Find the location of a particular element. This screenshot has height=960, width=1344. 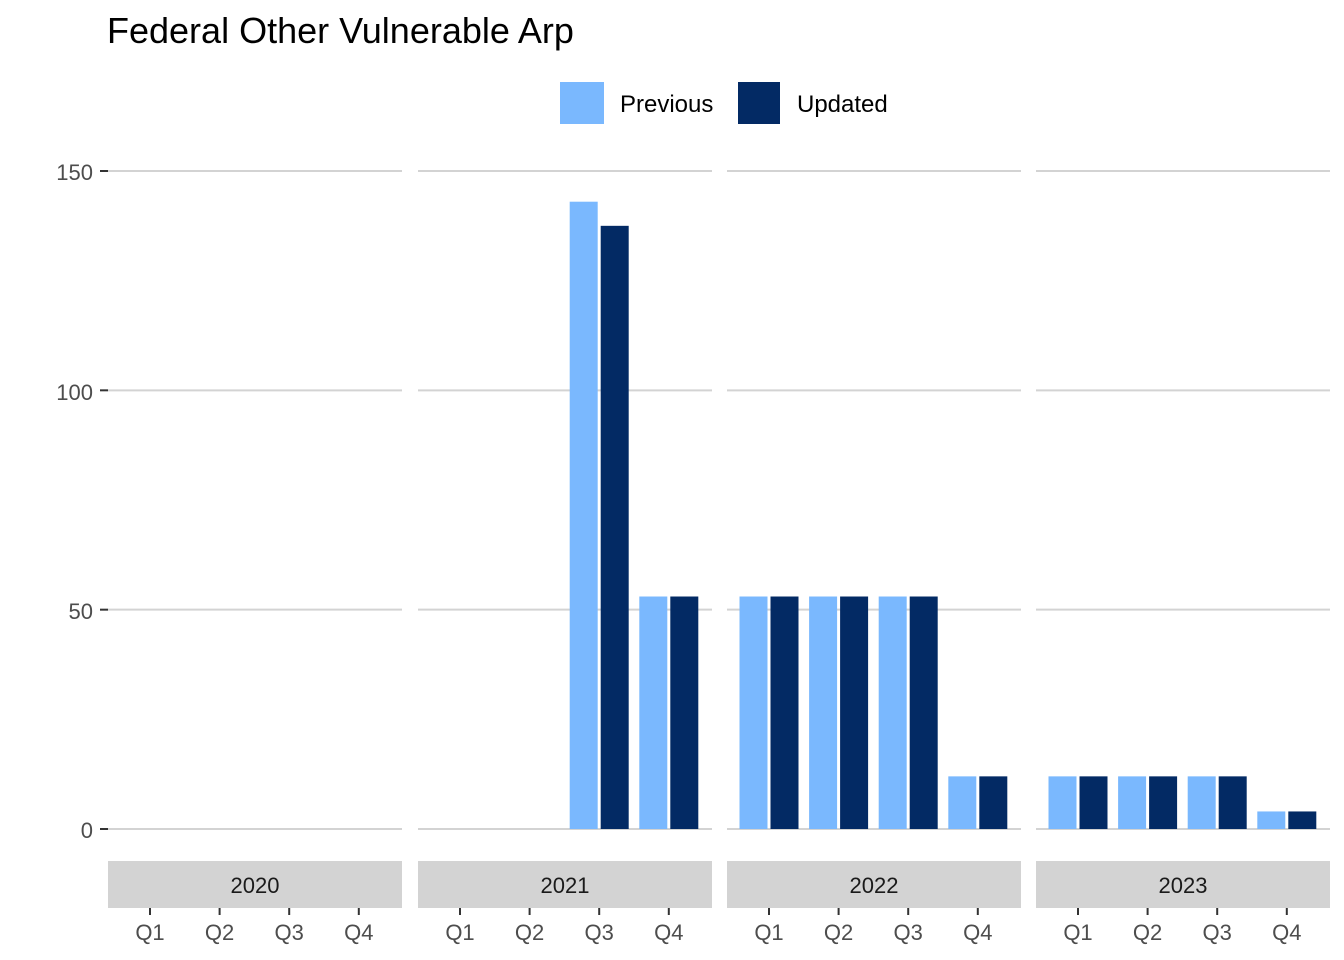

facet-strip-label-2022: 2022 is located at coordinates (874, 885).